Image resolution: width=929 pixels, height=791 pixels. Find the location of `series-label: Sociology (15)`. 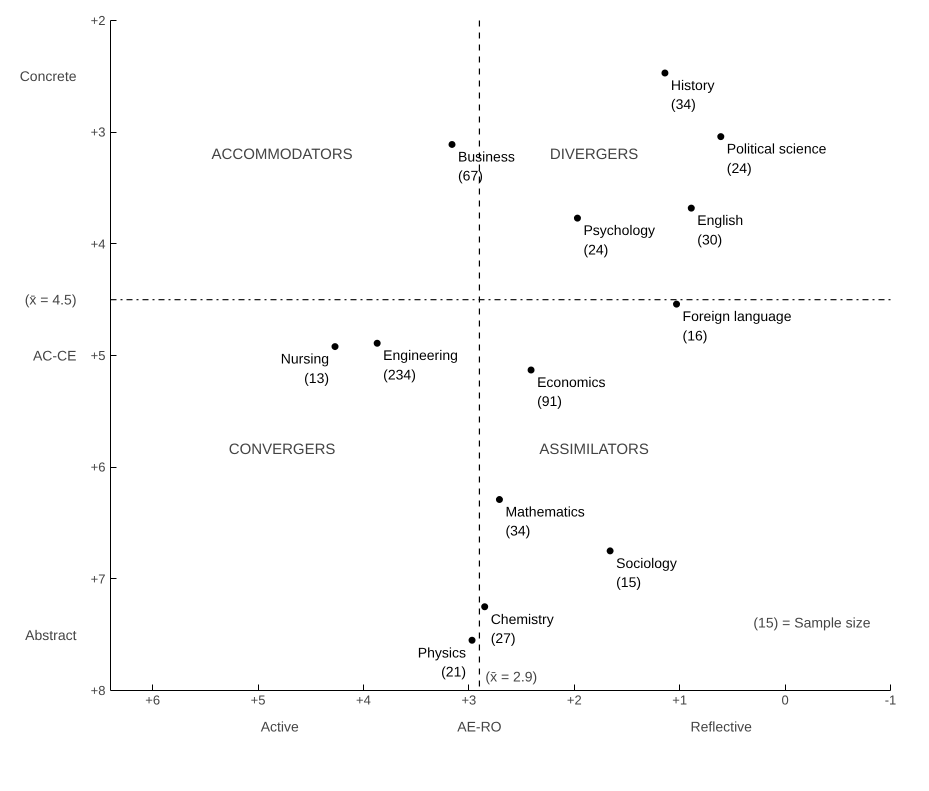

series-label: Sociology (15) is located at coordinates (646, 572).